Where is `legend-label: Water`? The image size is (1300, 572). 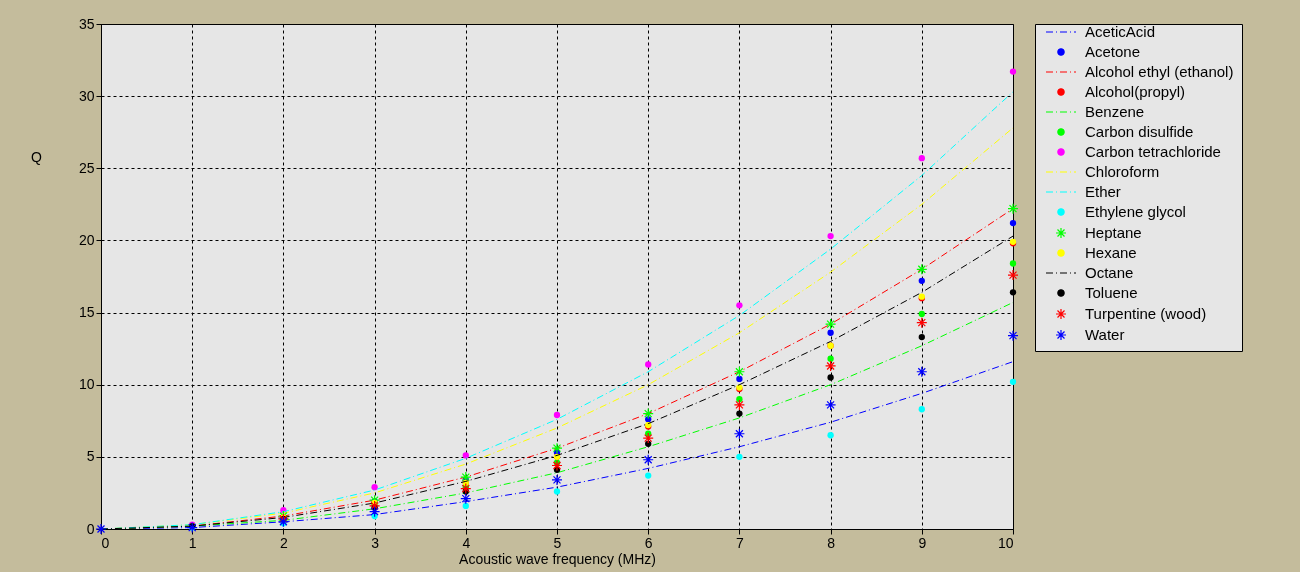
legend-label: Water is located at coordinates (1105, 334).